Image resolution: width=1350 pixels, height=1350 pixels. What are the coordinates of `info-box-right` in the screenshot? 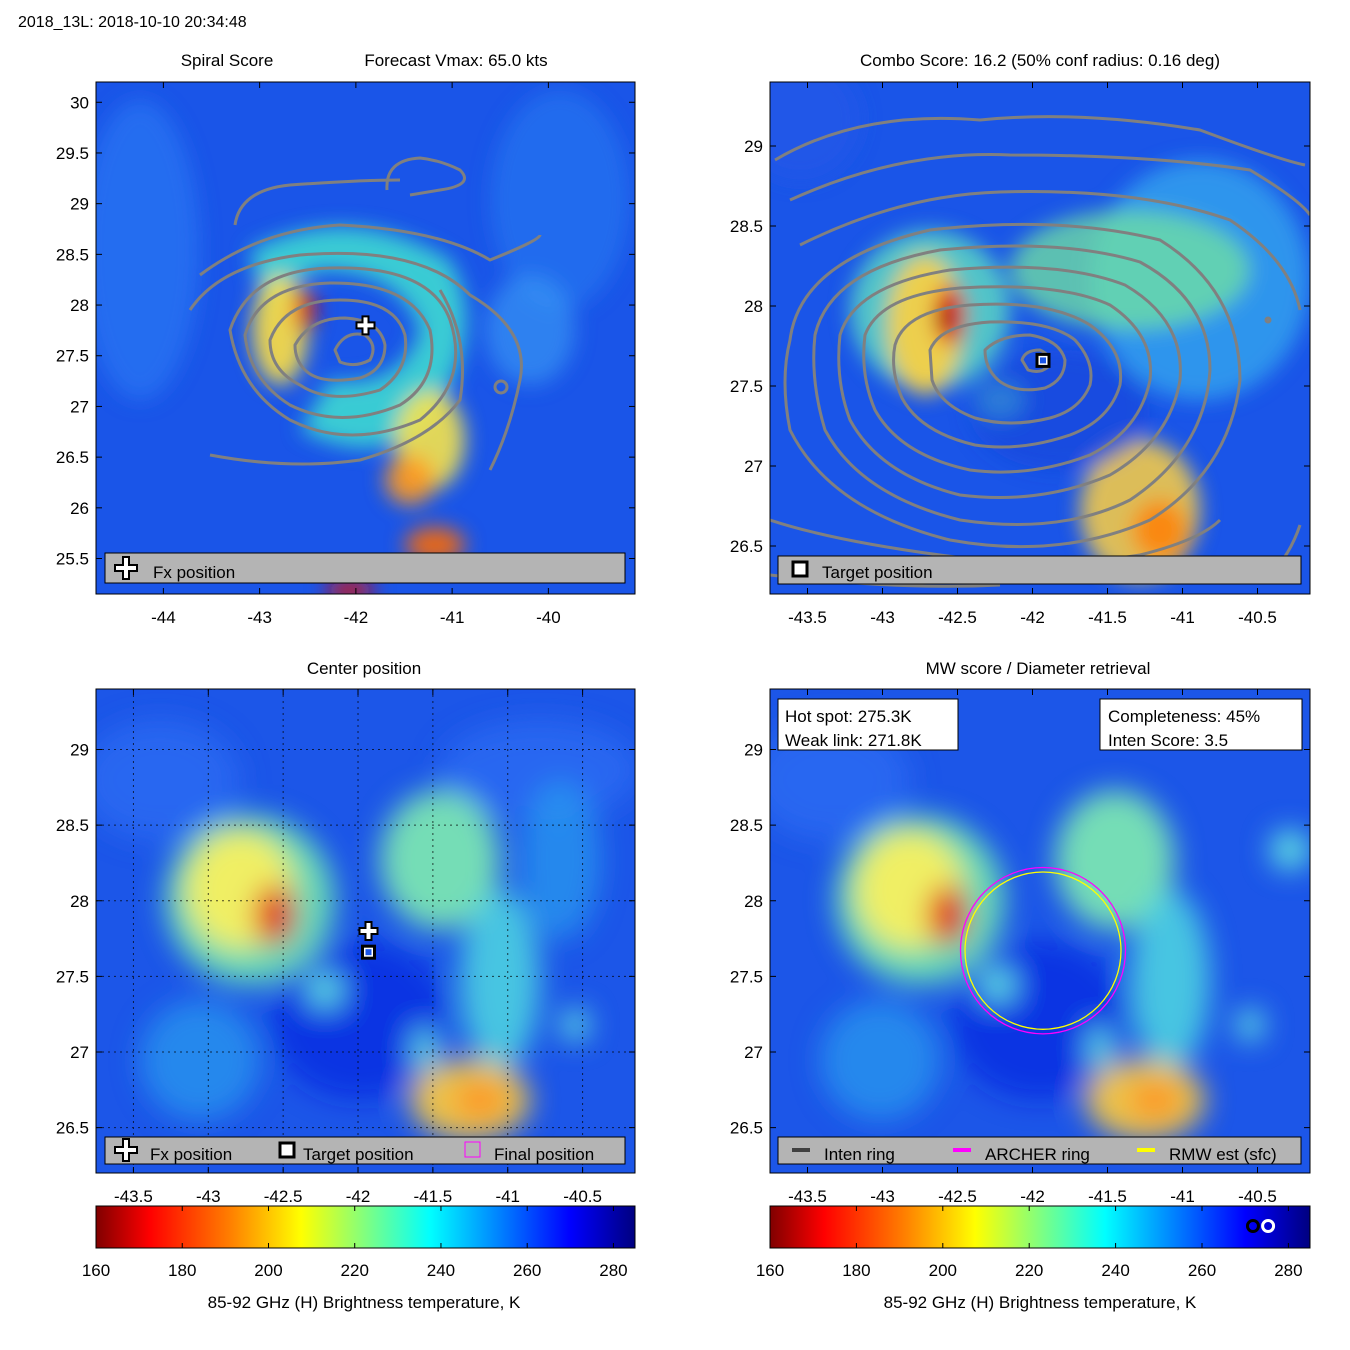 It's located at (1201, 724).